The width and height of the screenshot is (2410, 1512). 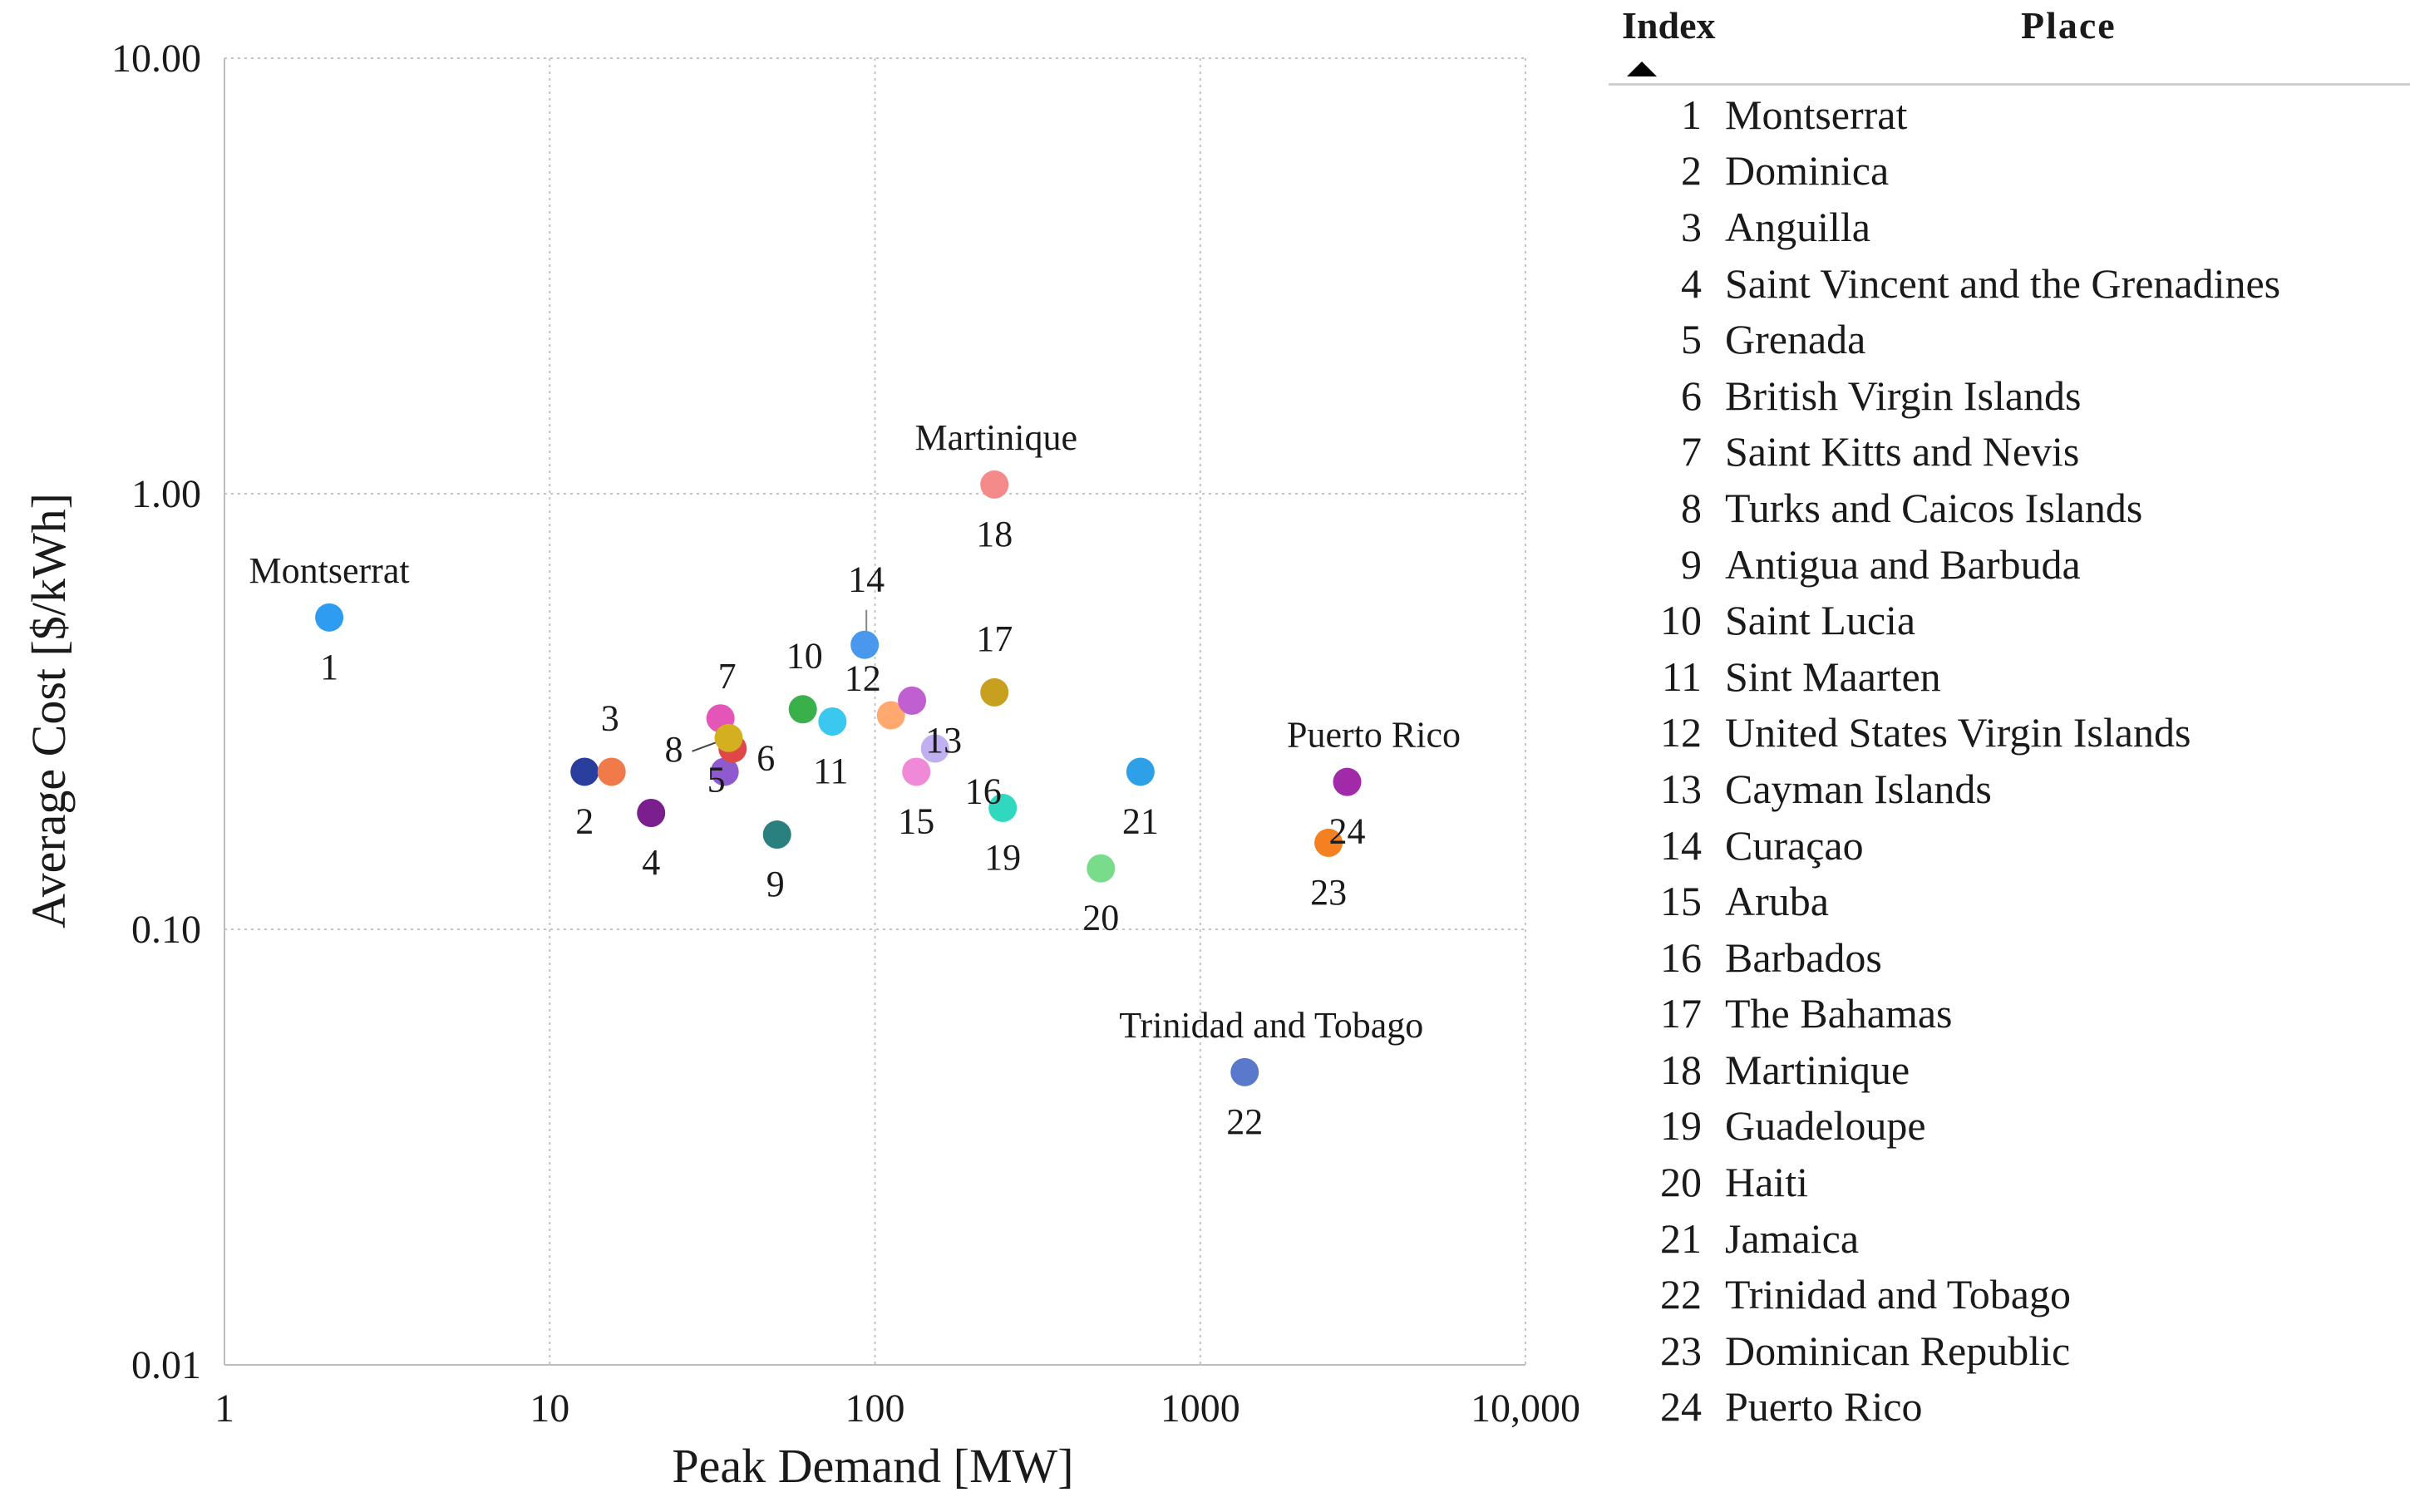 I want to click on sort-ascending-icon, so click(x=1642, y=69).